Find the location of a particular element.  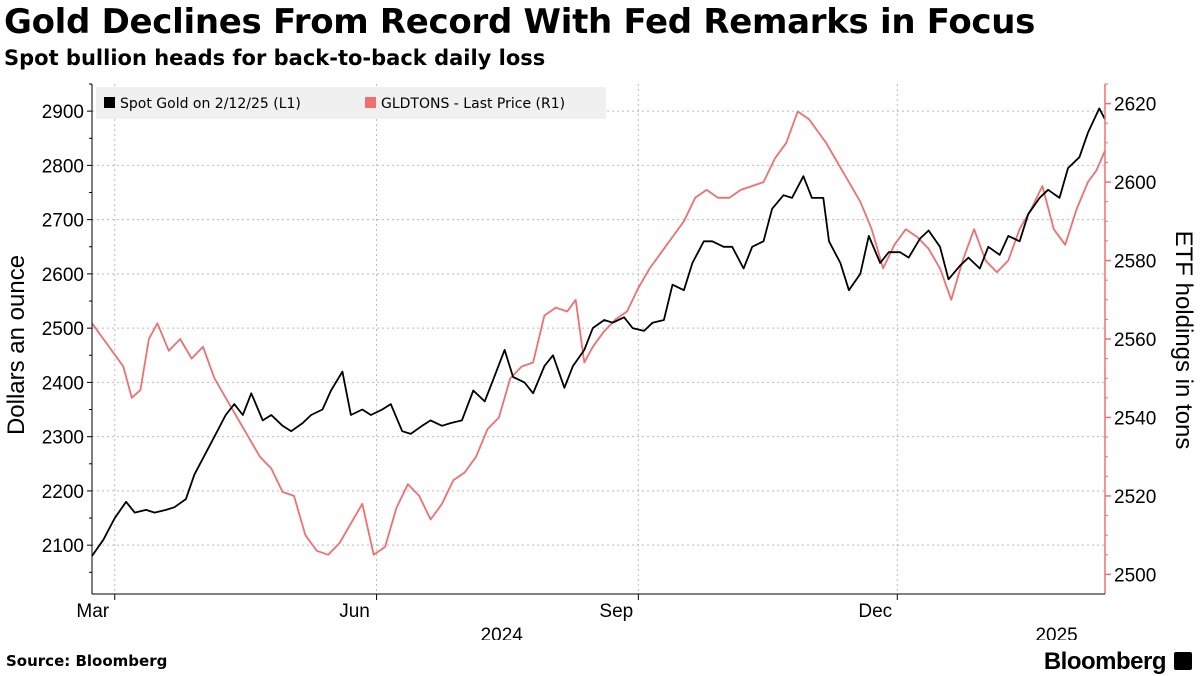

legend-label-spot-gold: Spot Gold on 2/12/25 (L1) is located at coordinates (210, 104).